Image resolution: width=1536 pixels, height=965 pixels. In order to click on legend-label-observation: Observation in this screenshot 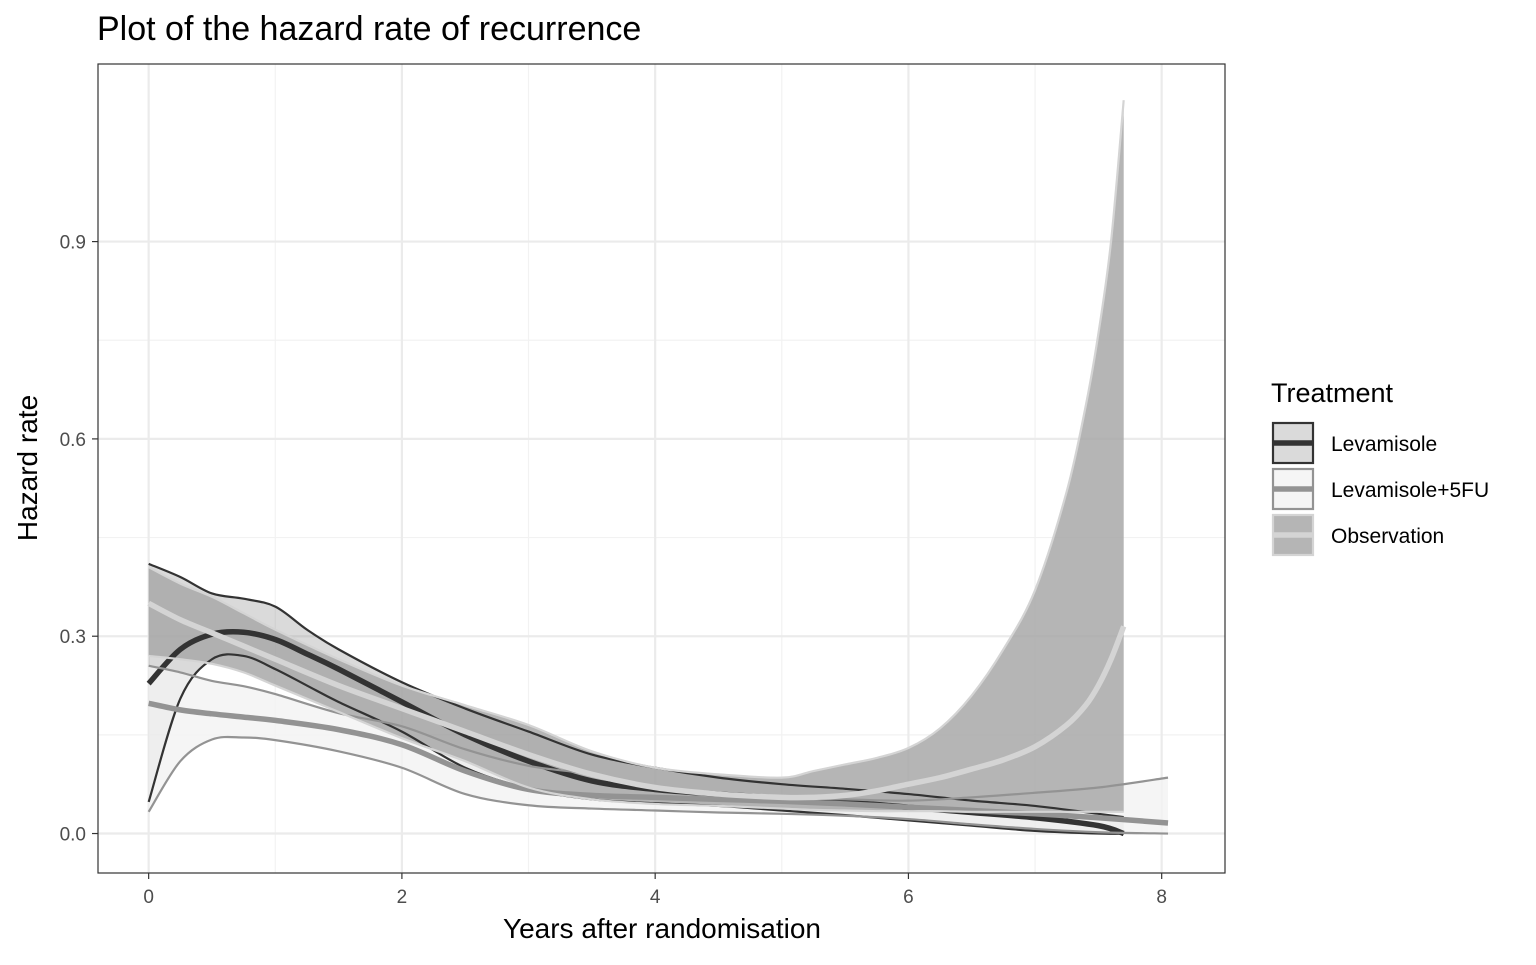, I will do `click(1387, 536)`.